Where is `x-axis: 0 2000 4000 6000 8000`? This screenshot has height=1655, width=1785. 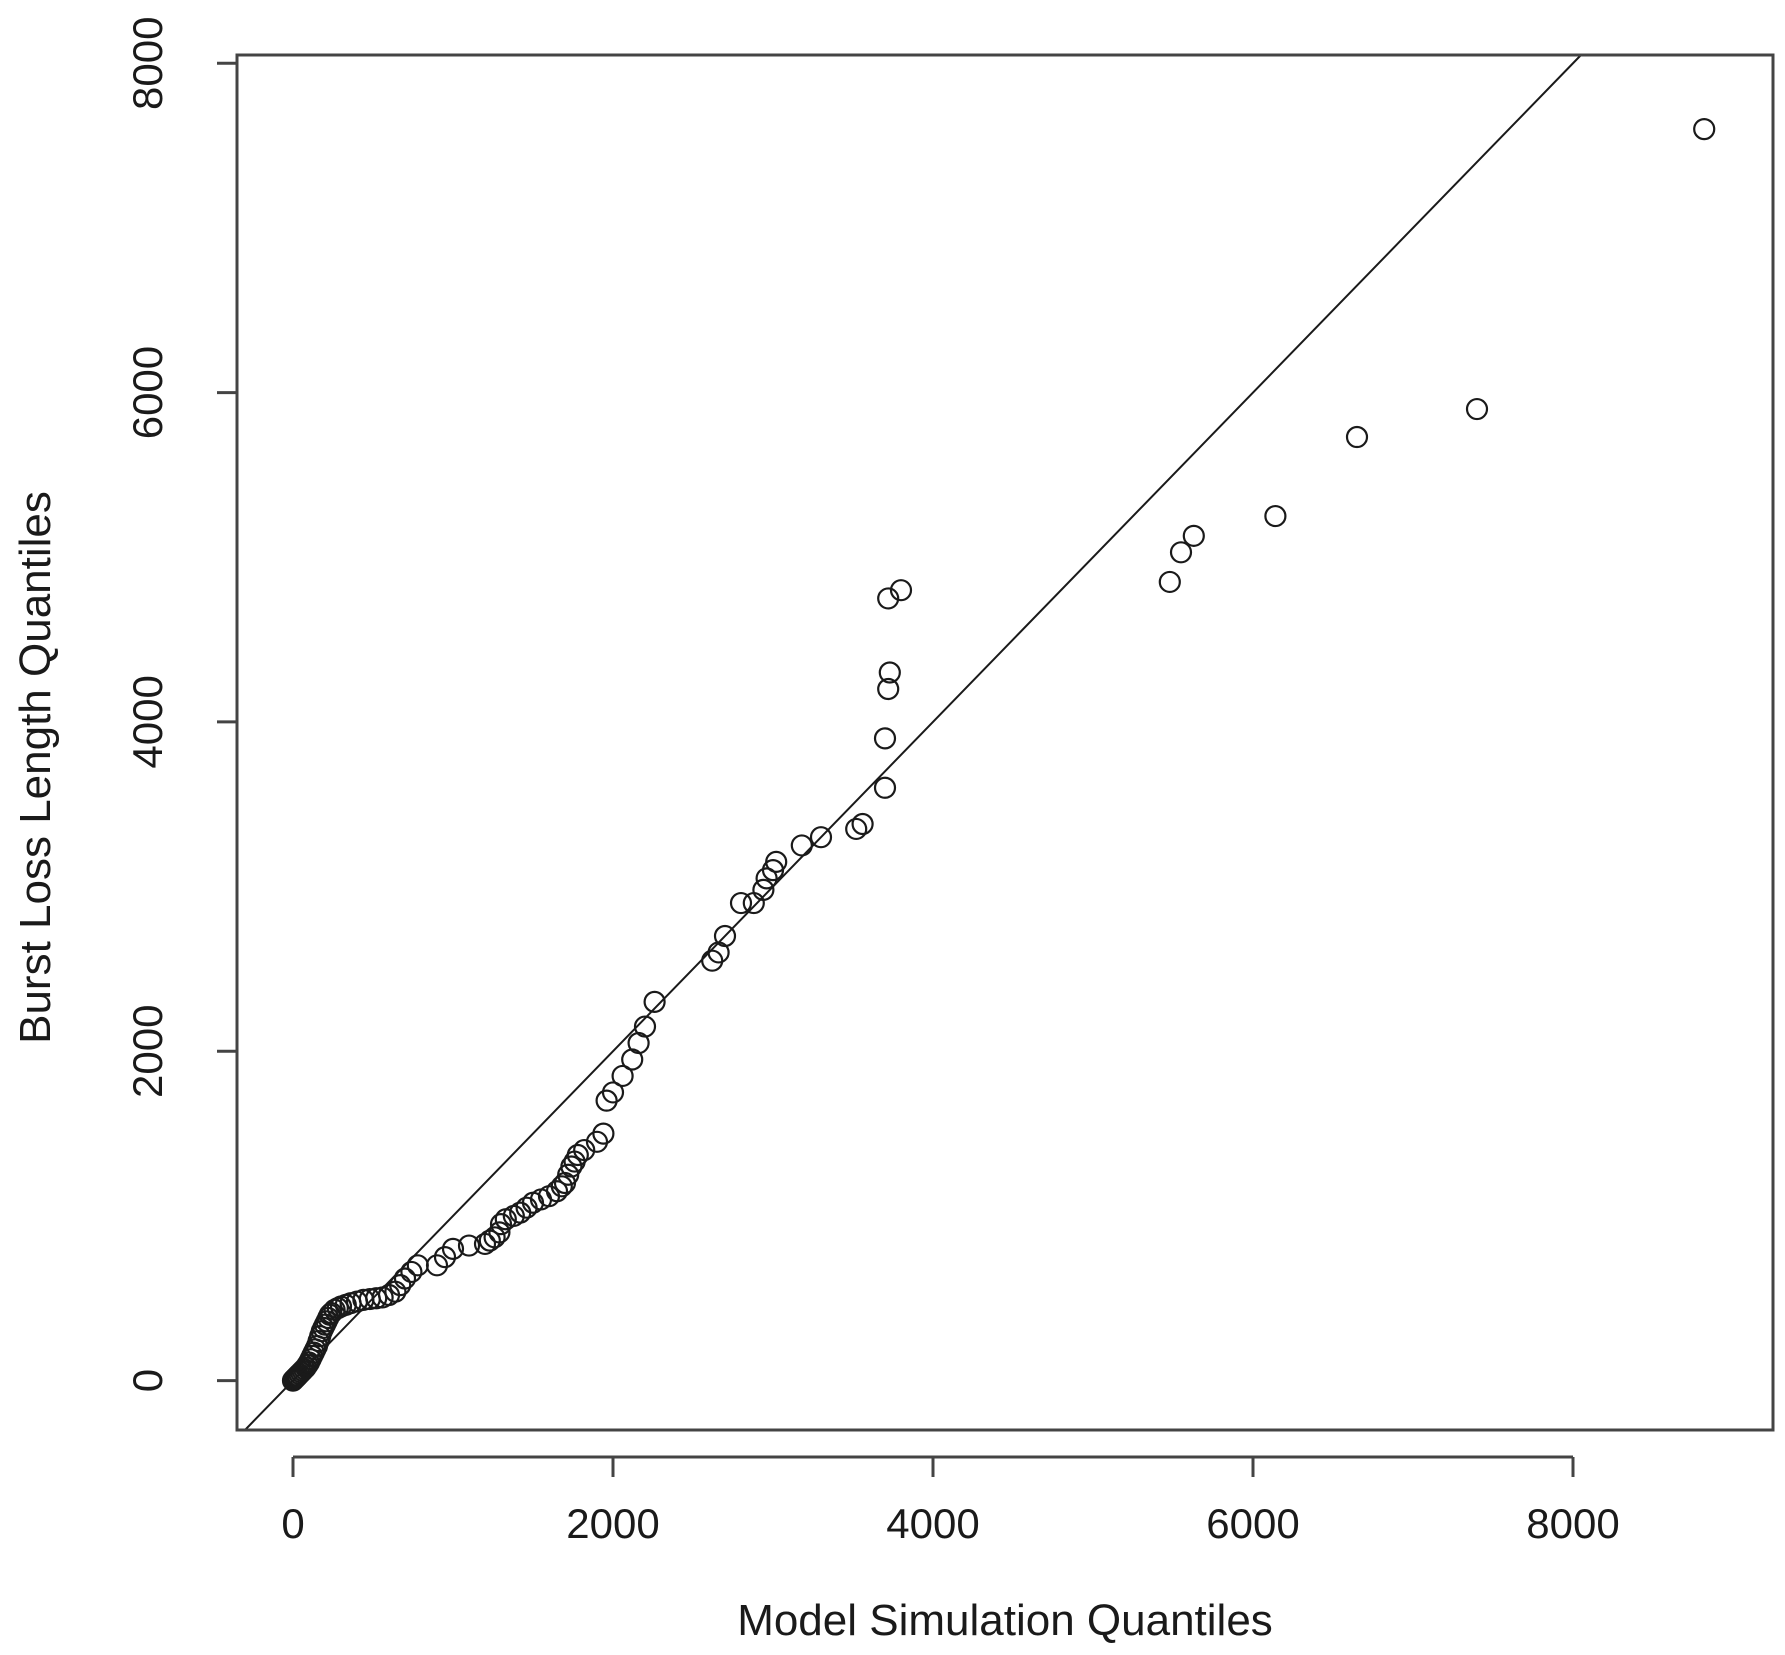
x-axis: 0 2000 4000 6000 8000 is located at coordinates (950, 1501).